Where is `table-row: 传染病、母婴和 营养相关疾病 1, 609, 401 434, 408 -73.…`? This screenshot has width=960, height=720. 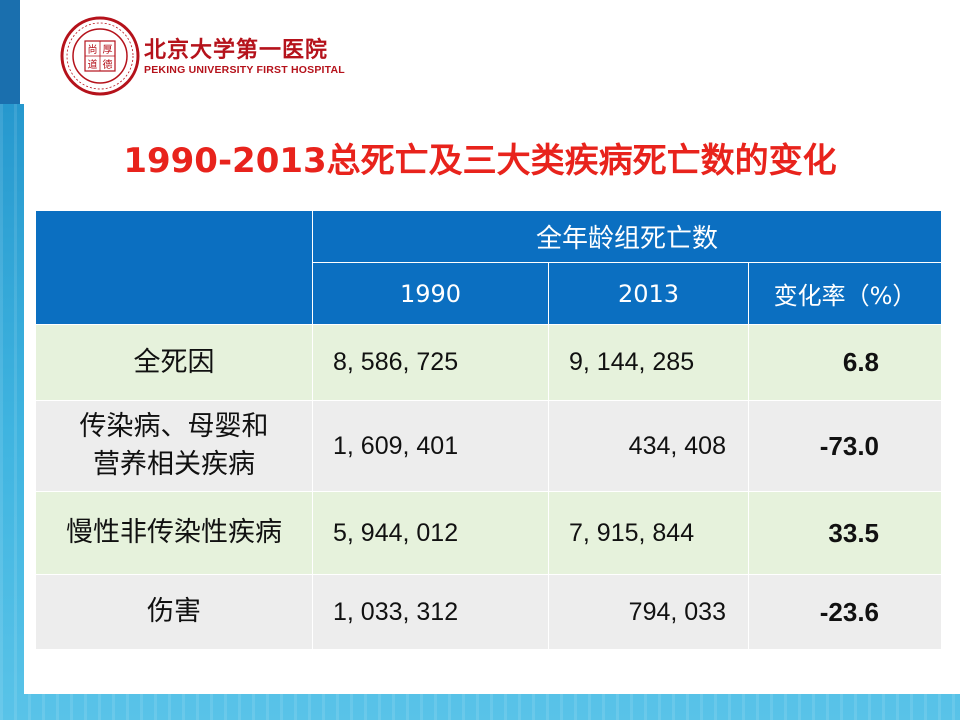 table-row: 传染病、母婴和 营养相关疾病 1, 609, 401 434, 408 -73.… is located at coordinates (489, 446).